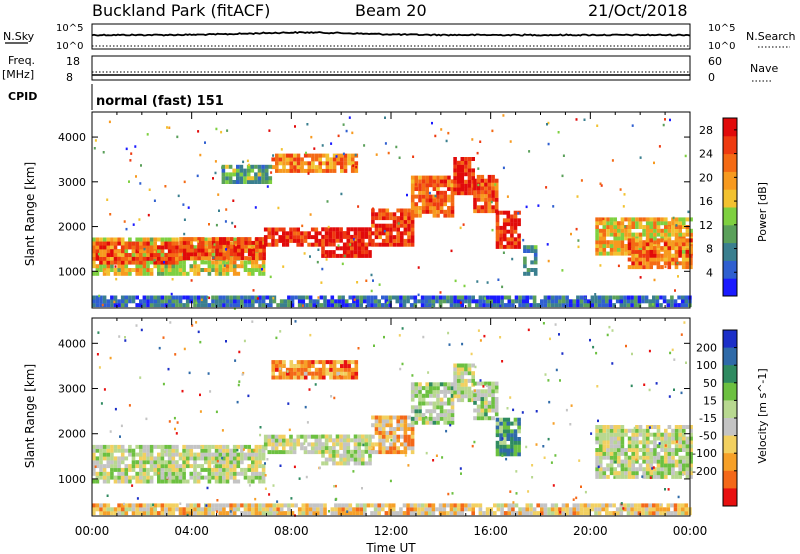 This screenshot has width=800, height=554. What do you see at coordinates (730, 287) in the screenshot?
I see `colorbar-segment` at bounding box center [730, 287].